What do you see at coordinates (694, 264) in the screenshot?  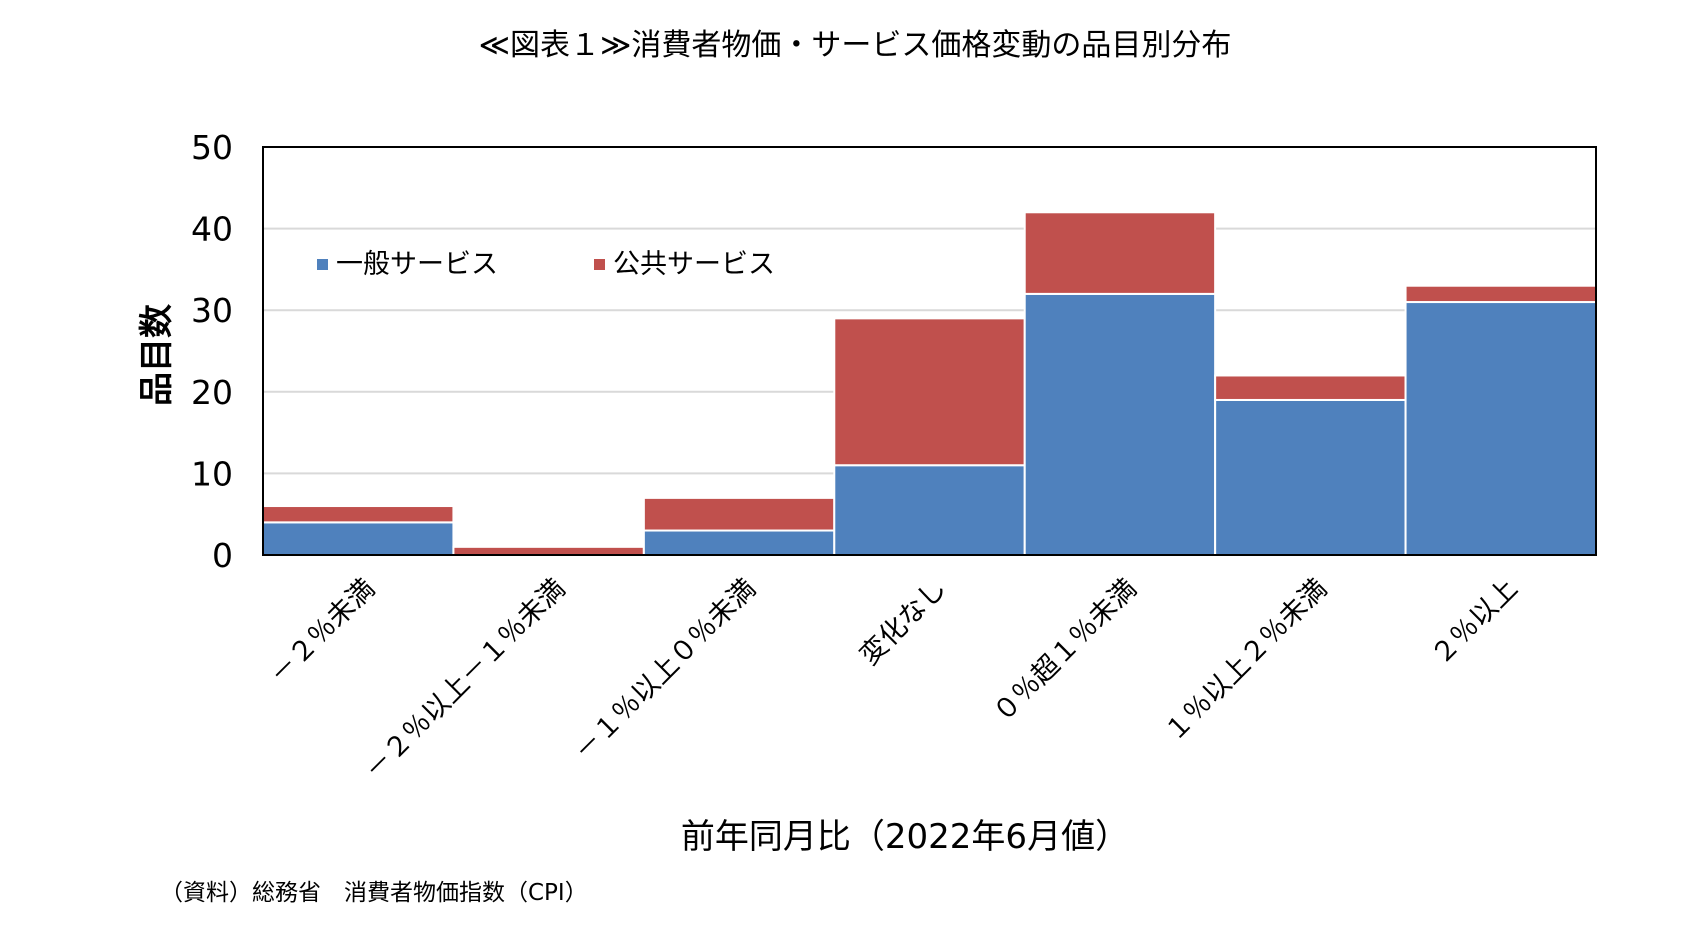 I see `legend-label-public: 公共サービス` at bounding box center [694, 264].